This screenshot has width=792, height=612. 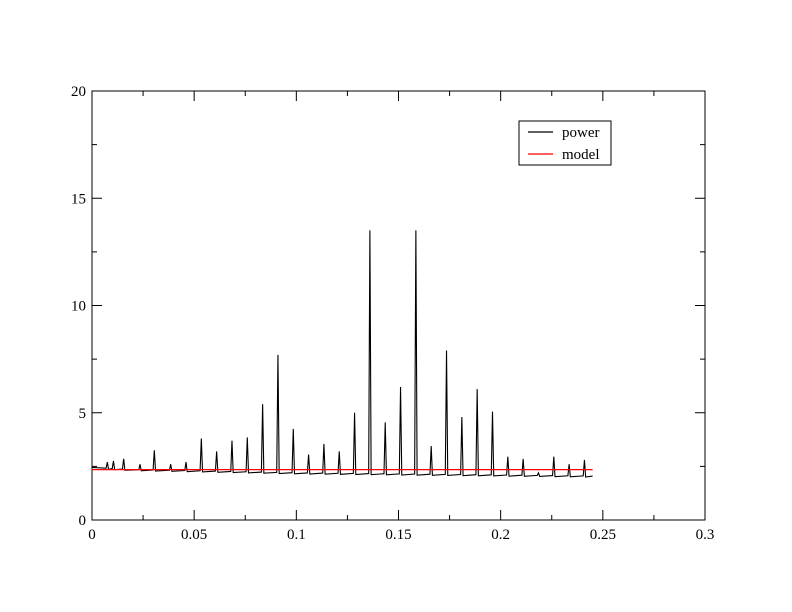 I want to click on y-tick-label: 0, so click(x=83, y=521).